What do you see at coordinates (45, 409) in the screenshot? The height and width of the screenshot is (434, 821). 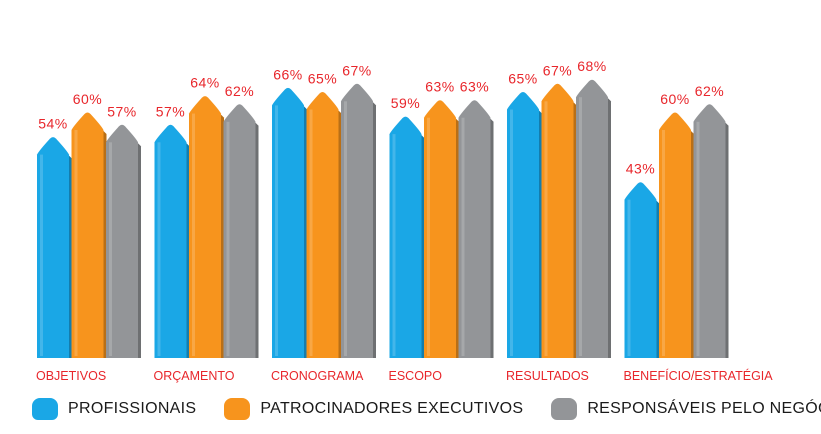 I see `legend-swatch-profissionais` at bounding box center [45, 409].